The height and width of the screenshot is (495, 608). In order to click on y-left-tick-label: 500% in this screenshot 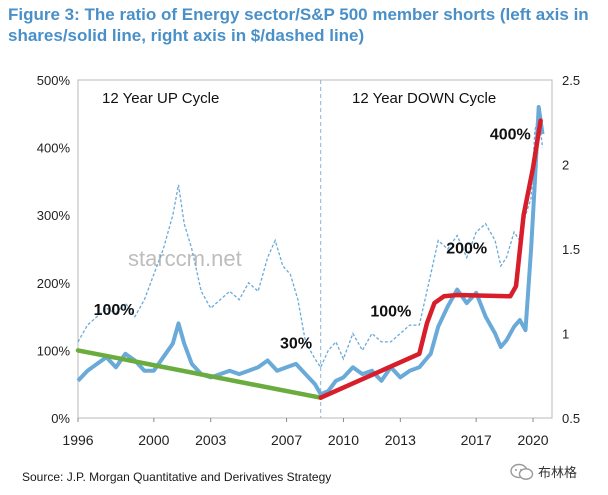, I will do `click(54, 80)`.